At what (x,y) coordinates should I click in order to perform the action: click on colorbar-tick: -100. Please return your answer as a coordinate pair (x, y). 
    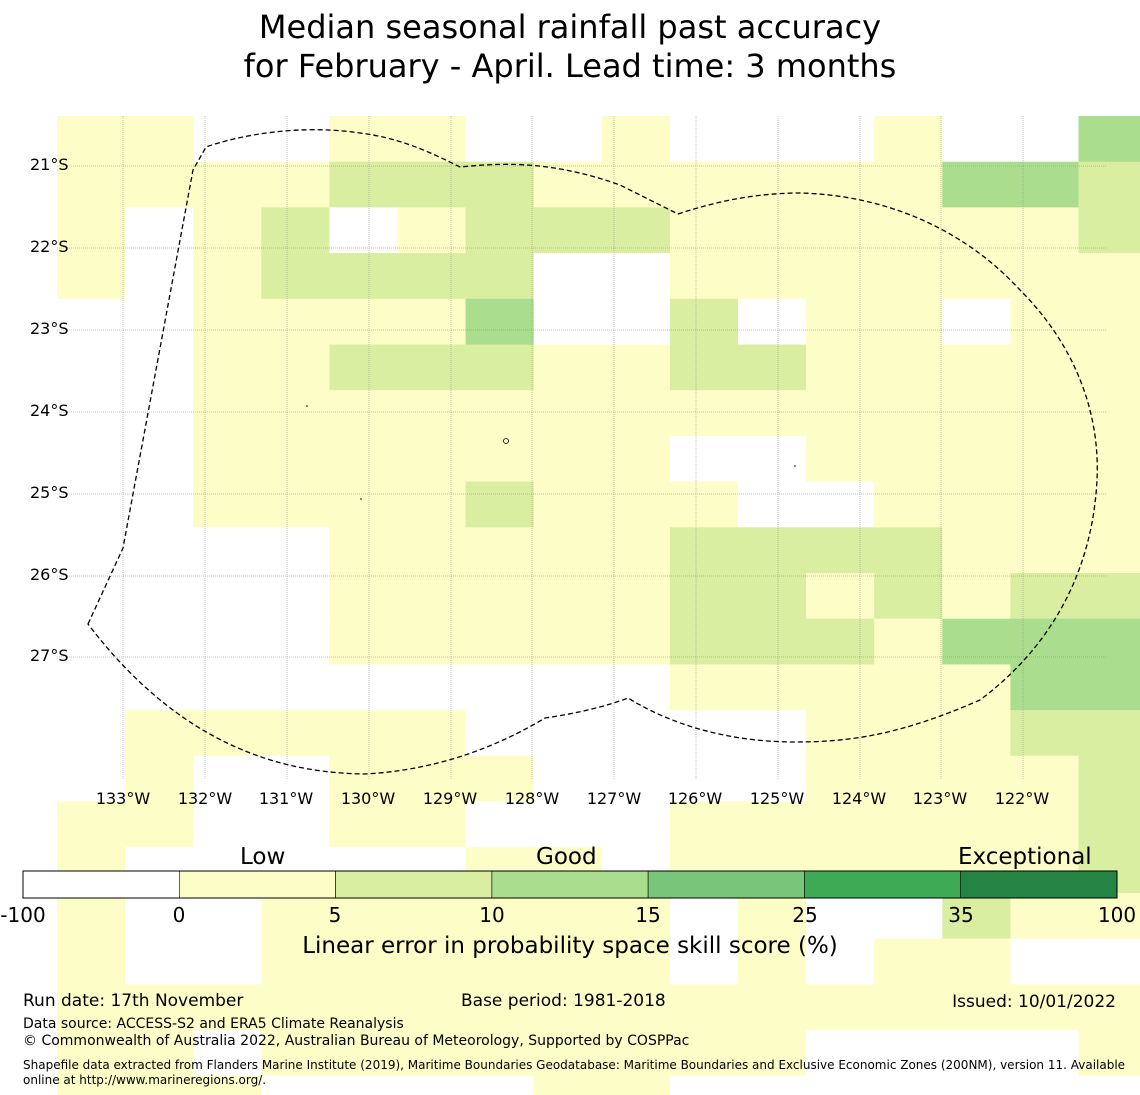
    Looking at the image, I should click on (23, 915).